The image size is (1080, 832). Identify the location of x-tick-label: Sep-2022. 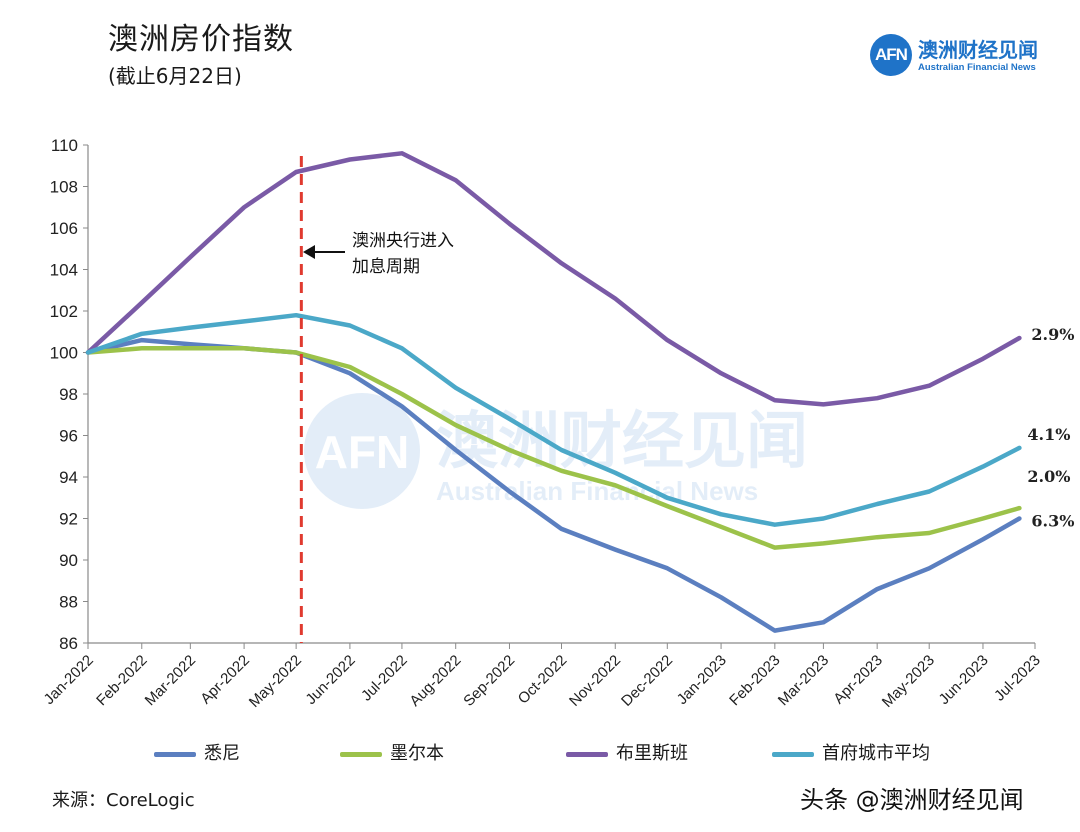
(489, 681).